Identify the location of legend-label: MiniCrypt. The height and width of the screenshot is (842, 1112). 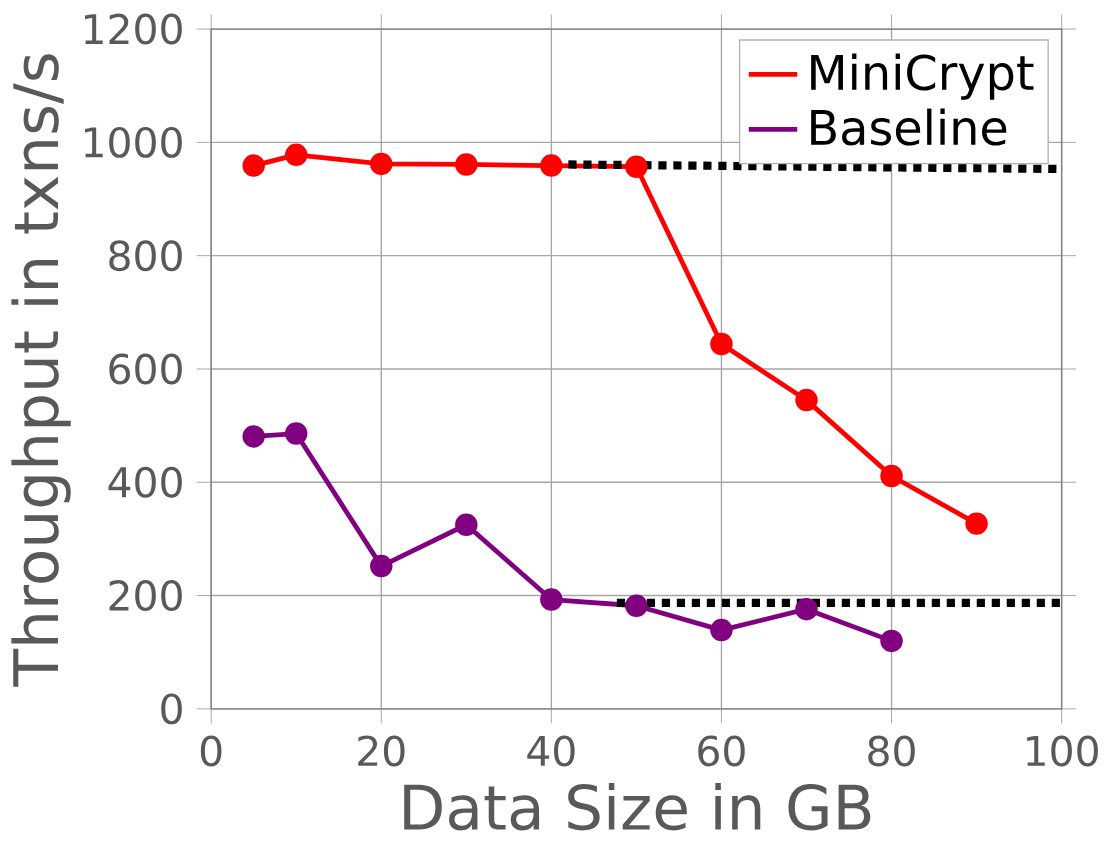
(922, 76).